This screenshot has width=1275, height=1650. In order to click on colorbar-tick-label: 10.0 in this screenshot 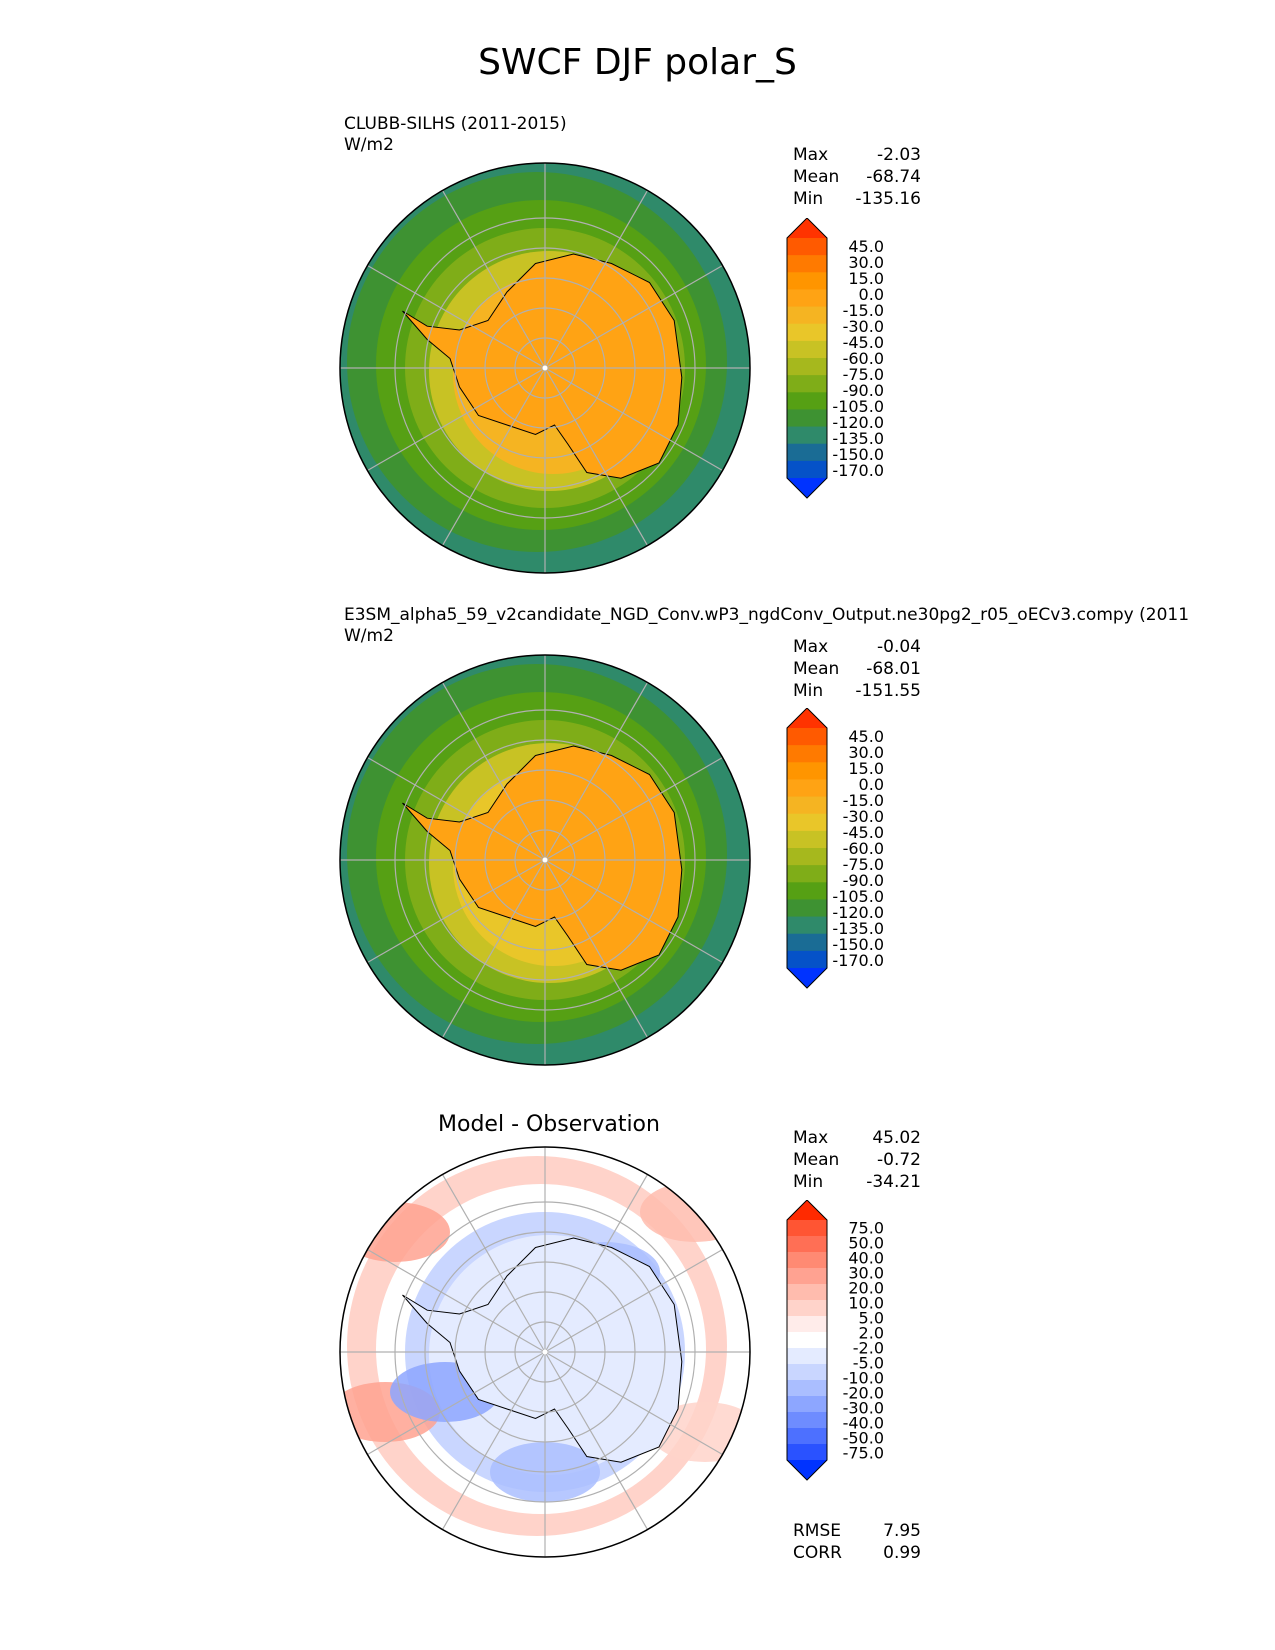, I will do `click(866, 1303)`.